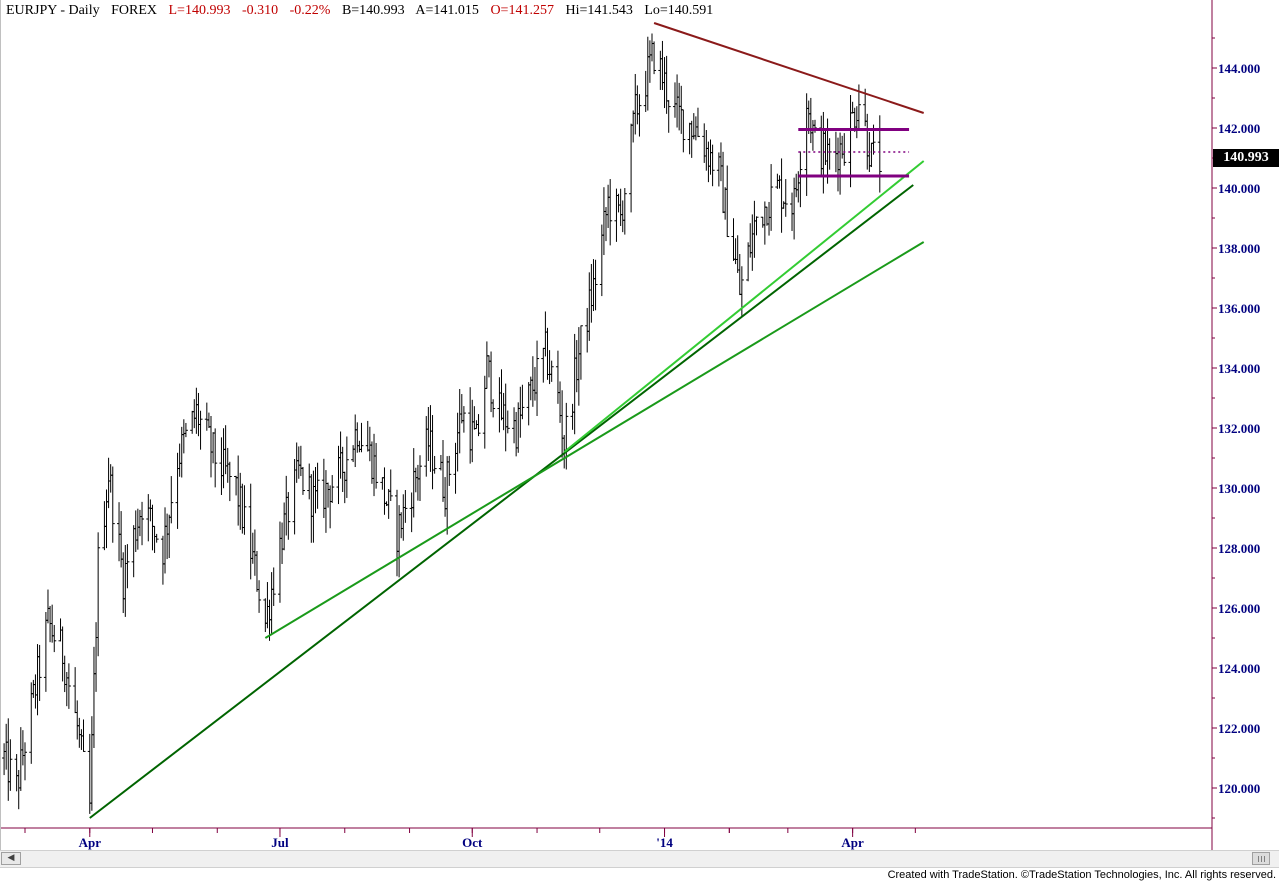 This screenshot has height=882, width=1279. What do you see at coordinates (1239, 68) in the screenshot?
I see `y-tick-label: 144.000` at bounding box center [1239, 68].